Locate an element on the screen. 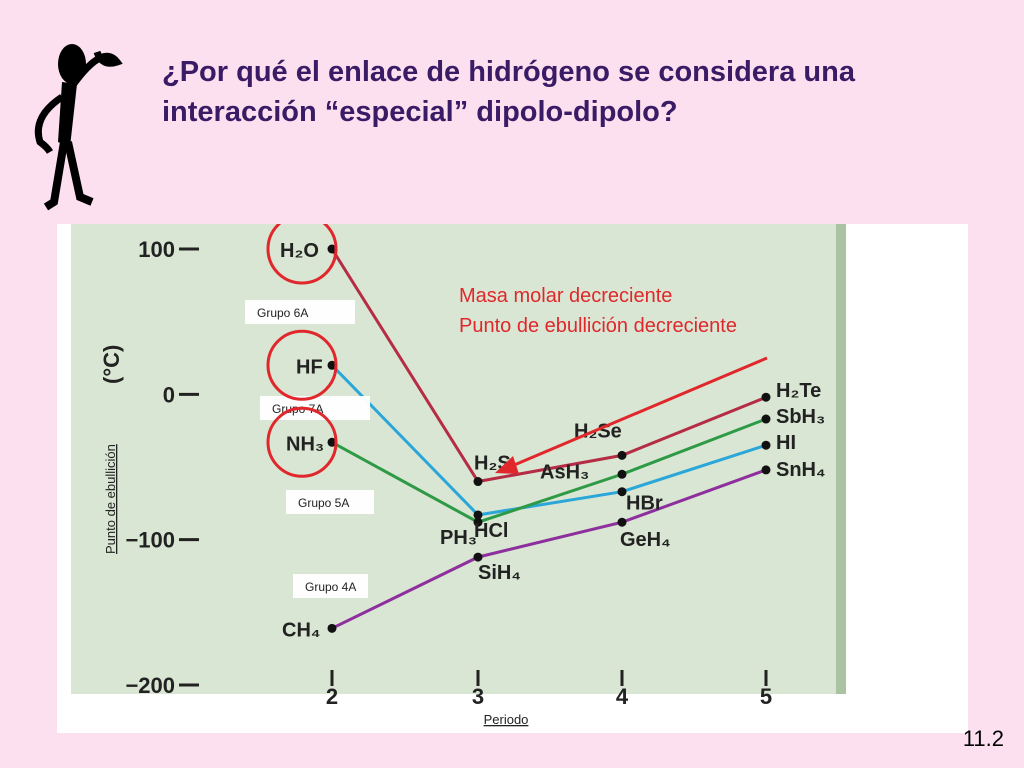 This screenshot has height=768, width=1024. legend-label: Grupo 5A is located at coordinates (323, 503).